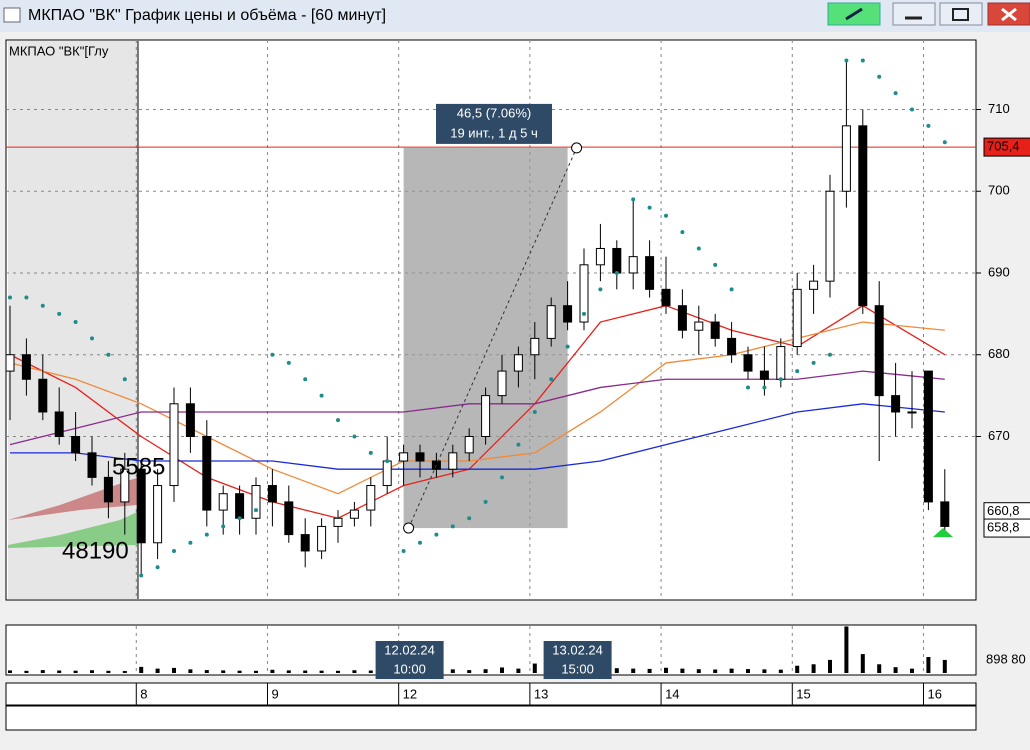 Image resolution: width=1030 pixels, height=750 pixels. What do you see at coordinates (491, 718) in the screenshot?
I see `scroll-area` at bounding box center [491, 718].